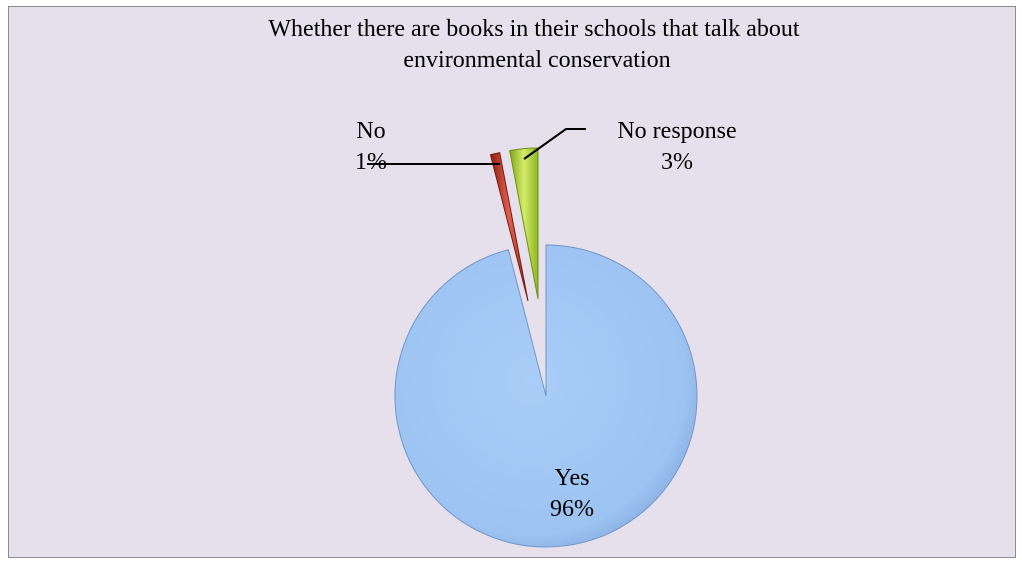 This screenshot has width=1022, height=562. Describe the element at coordinates (371, 146) in the screenshot. I see `data-label-no: No 1%` at that location.